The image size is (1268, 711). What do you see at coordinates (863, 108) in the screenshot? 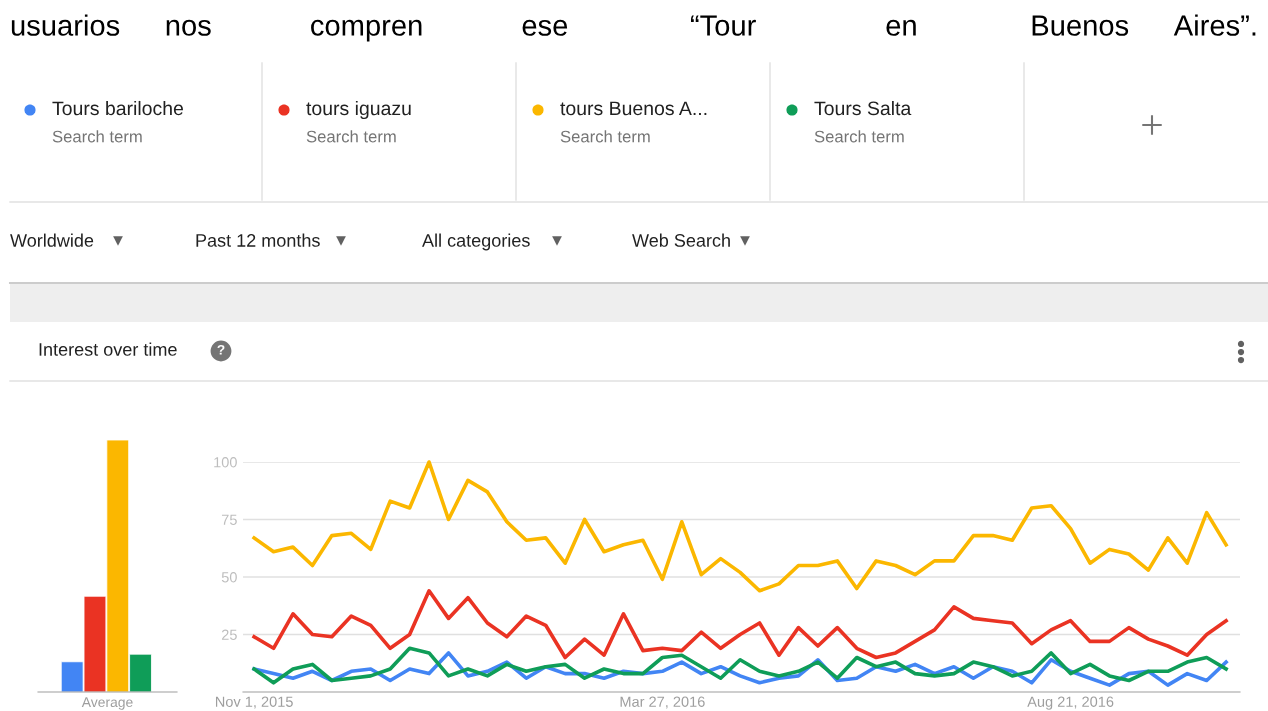
I see `legend-label: Tours Salta` at bounding box center [863, 108].